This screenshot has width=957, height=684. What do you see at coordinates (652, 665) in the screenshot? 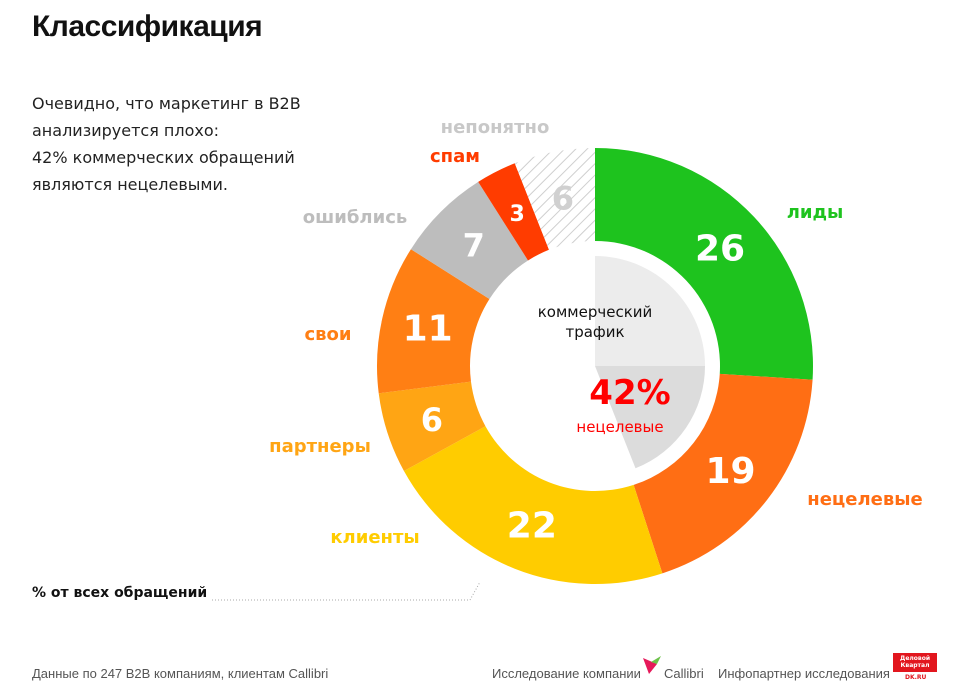
I see `callibri-bird-icon` at bounding box center [652, 665].